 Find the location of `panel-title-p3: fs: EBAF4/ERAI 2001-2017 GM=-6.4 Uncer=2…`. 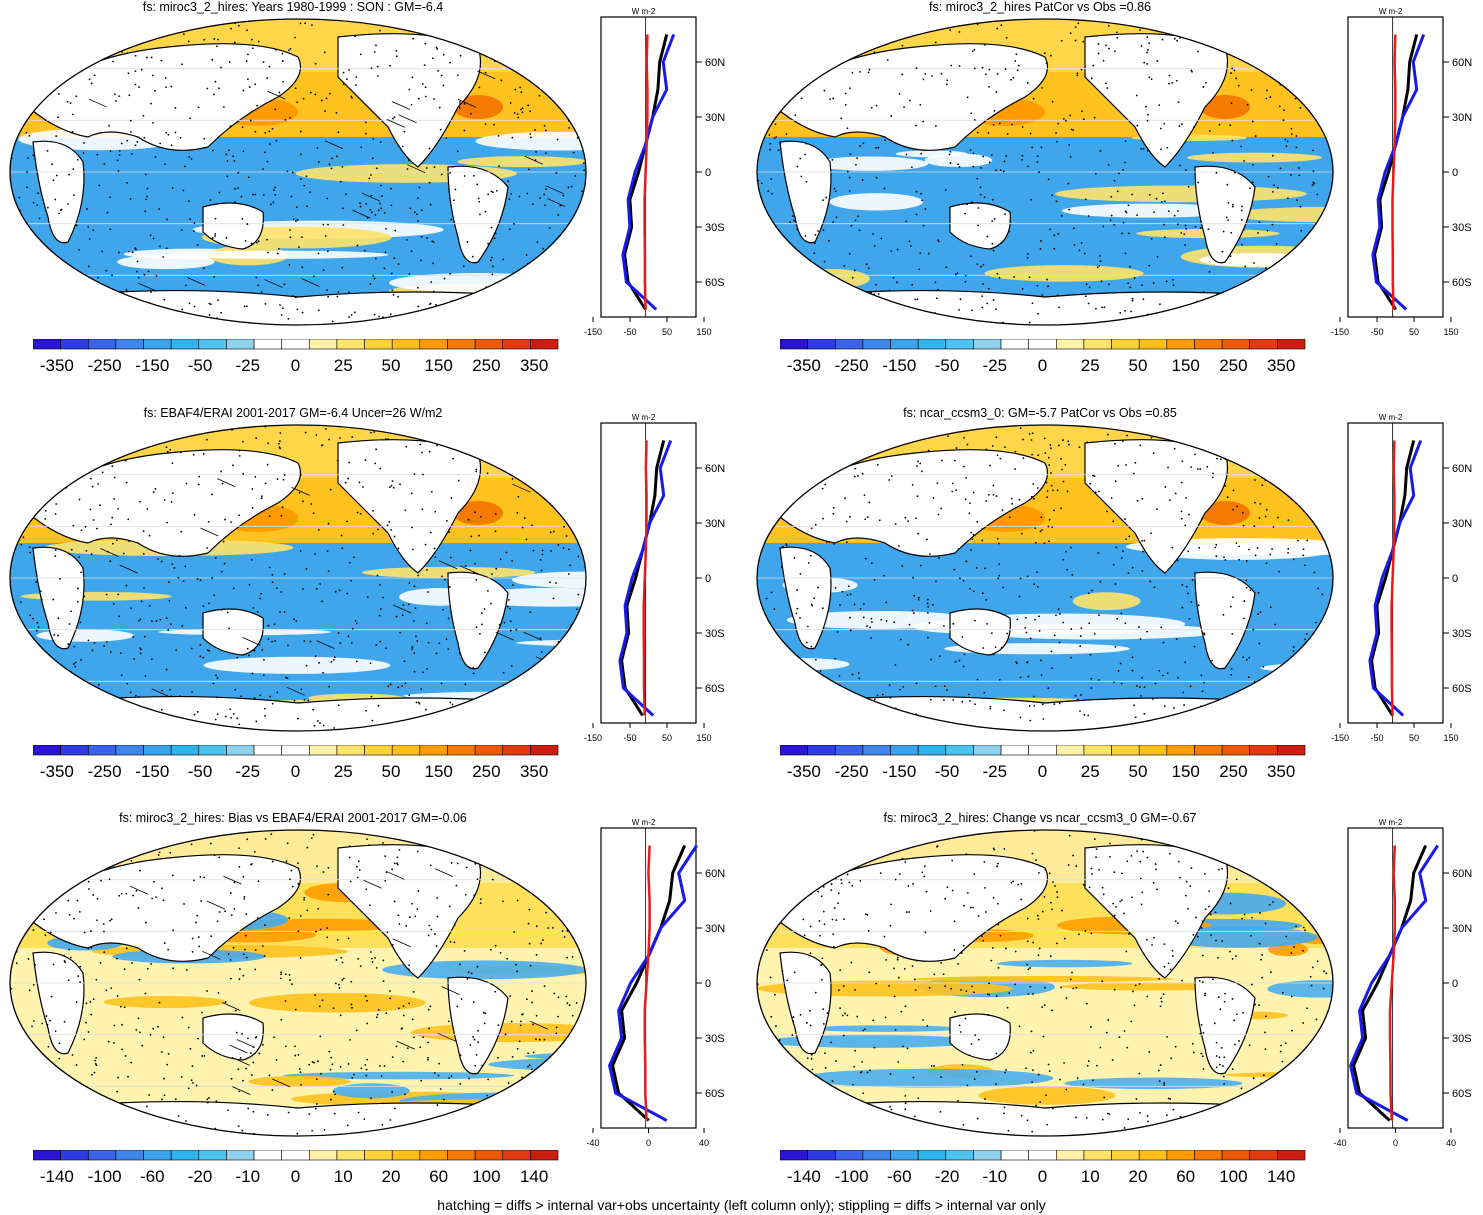

panel-title-p3: fs: EBAF4/ERAI 2001-2017 GM=-6.4 Uncer=2… is located at coordinates (293, 413).